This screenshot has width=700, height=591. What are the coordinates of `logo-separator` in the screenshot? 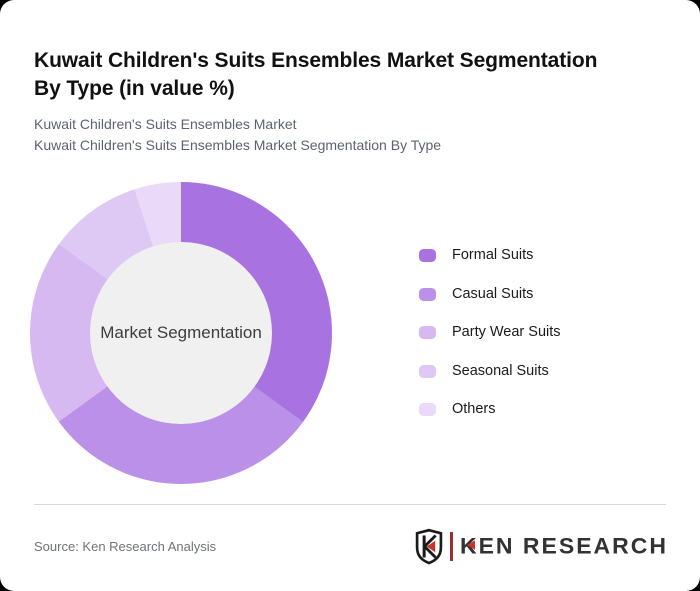 It's located at (451, 546).